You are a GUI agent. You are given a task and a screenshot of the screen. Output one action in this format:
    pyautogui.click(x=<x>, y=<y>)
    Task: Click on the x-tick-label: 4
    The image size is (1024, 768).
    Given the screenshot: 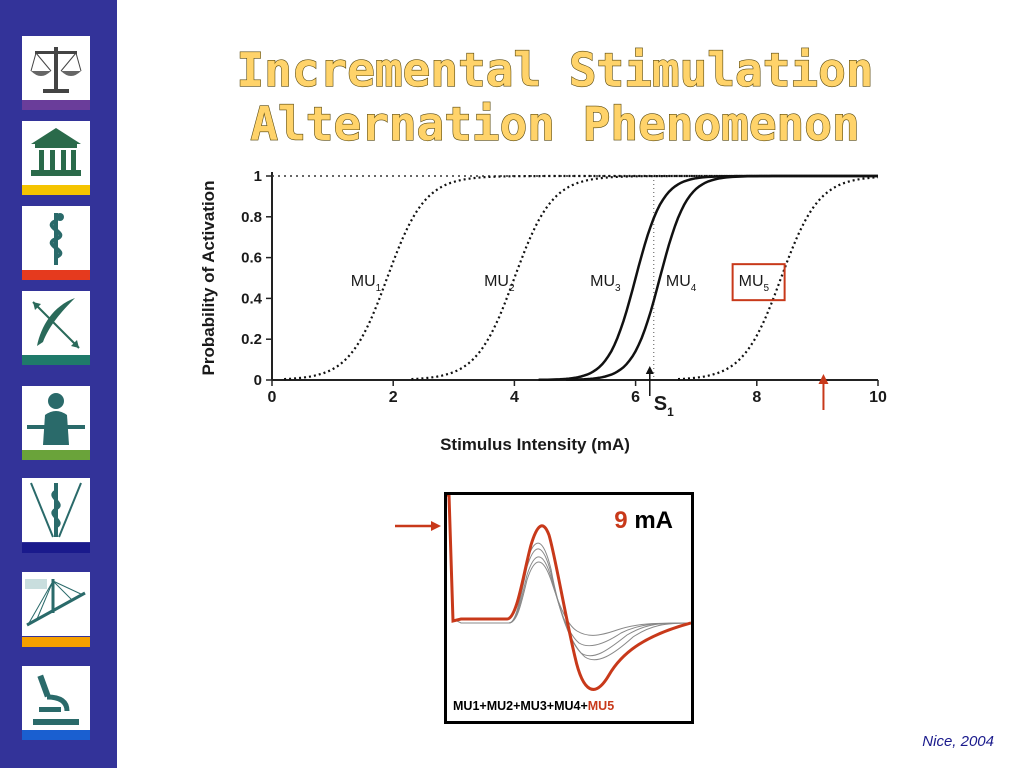 What is the action you would take?
    pyautogui.click(x=514, y=397)
    